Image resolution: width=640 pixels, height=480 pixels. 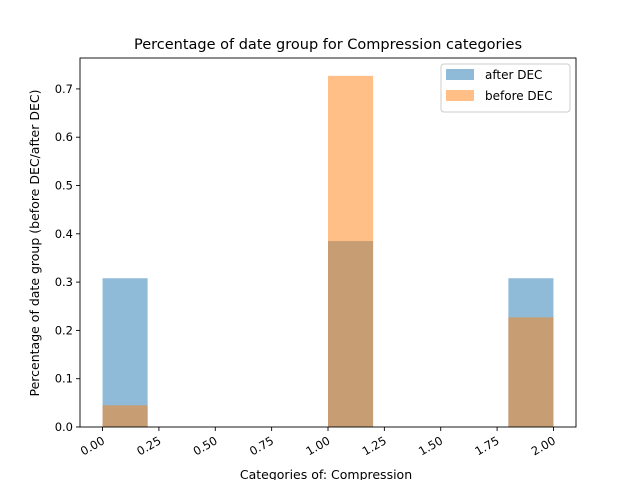 I want to click on y-tick-label: 0.3, so click(x=64, y=282).